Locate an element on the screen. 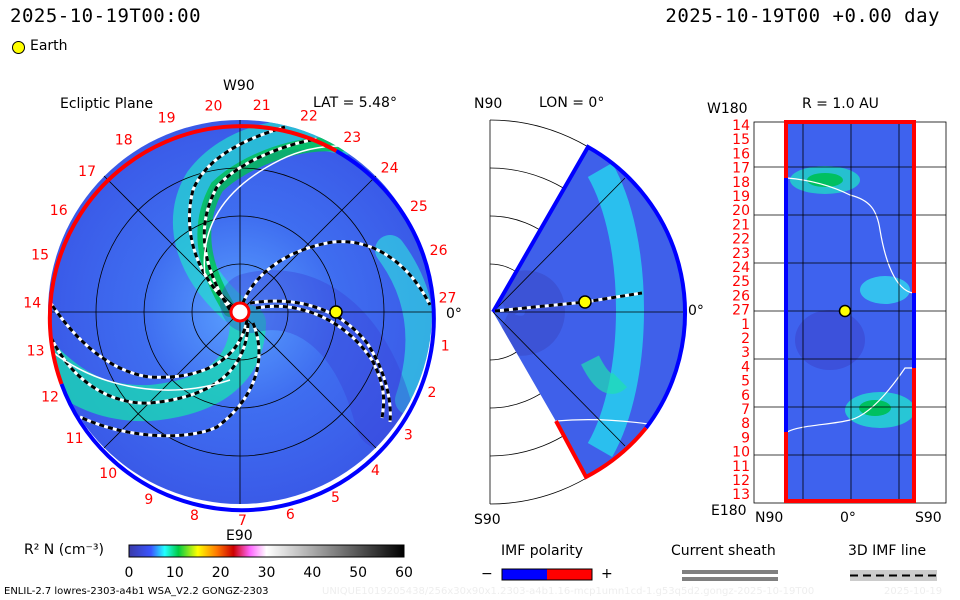  colorbar-tick: 10 is located at coordinates (175, 573).